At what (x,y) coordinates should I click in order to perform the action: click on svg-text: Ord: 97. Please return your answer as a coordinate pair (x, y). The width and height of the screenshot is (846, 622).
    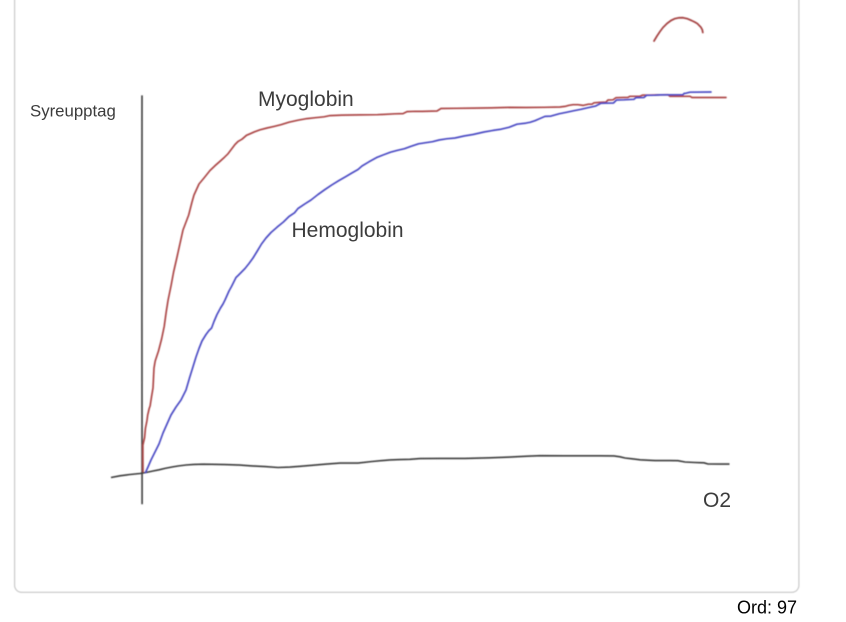
    Looking at the image, I should click on (767, 607).